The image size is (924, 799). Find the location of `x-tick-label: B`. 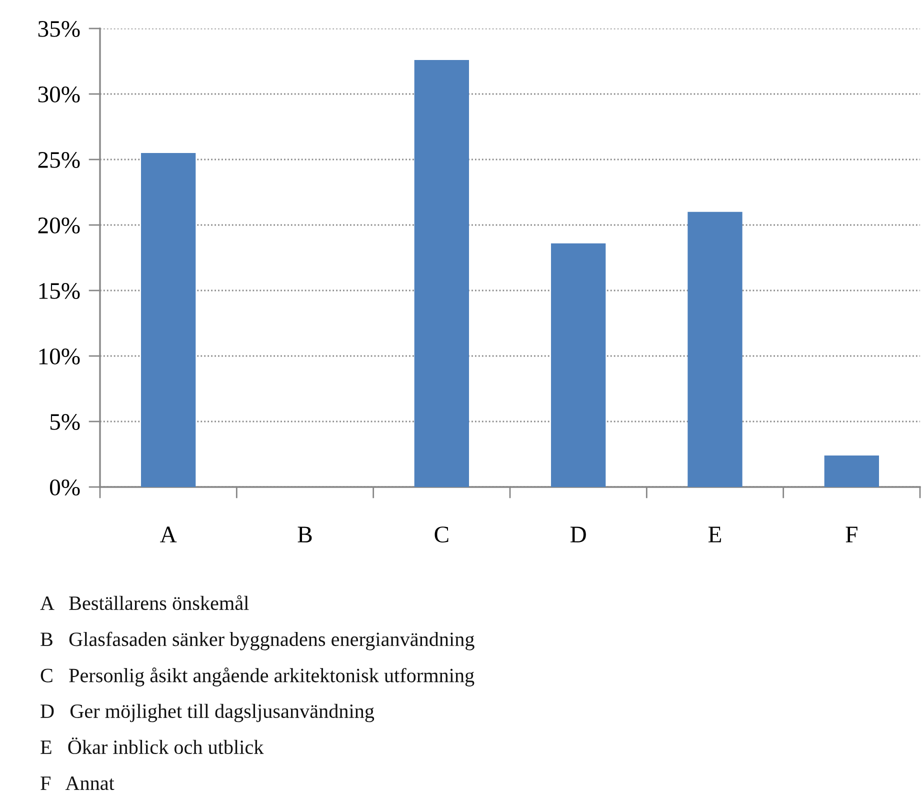

x-tick-label: B is located at coordinates (305, 534).